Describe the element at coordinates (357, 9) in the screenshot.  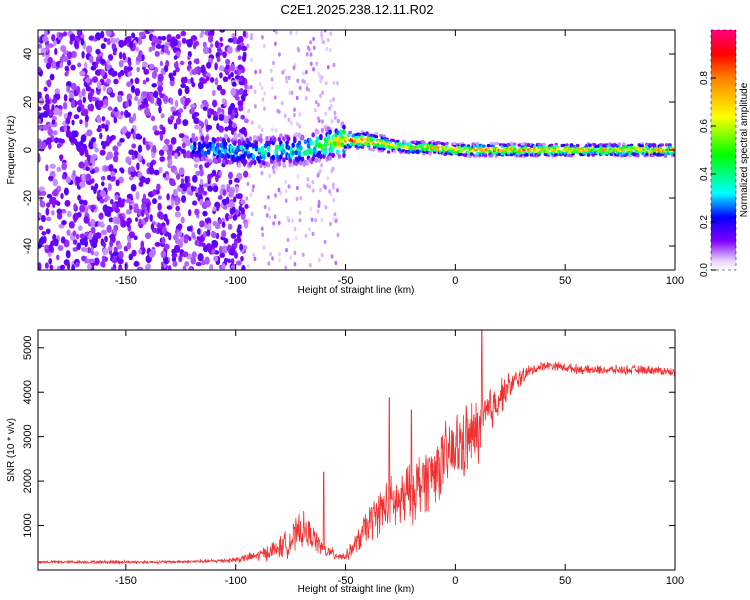
I see `figure-title: C2E1.2025.238.12.11.R02` at that location.